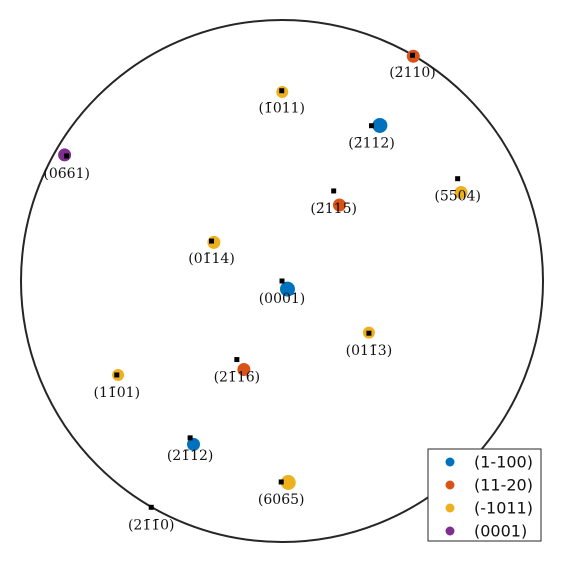 Image resolution: width=588 pixels, height=563 pixels. I want to click on legend-label-0: (1-100), so click(503, 462).